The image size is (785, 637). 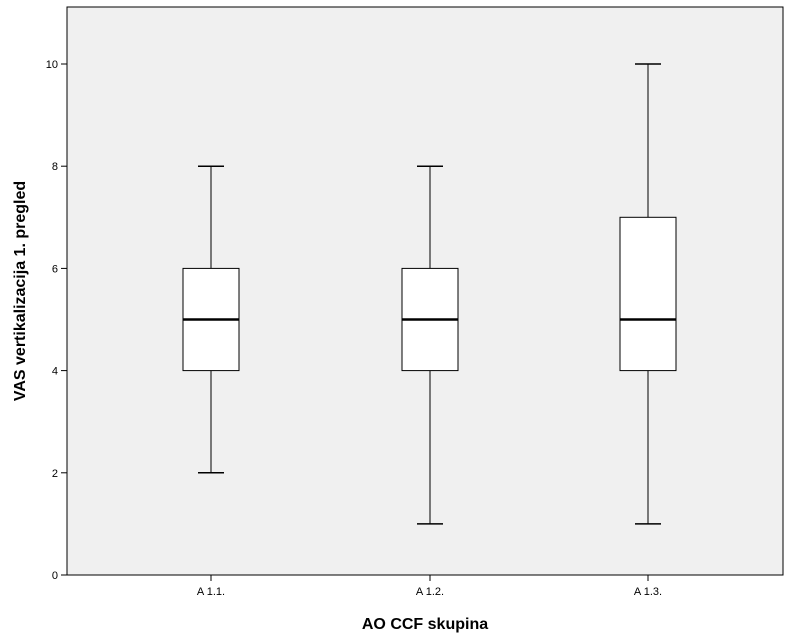 I want to click on y-tick-label: 0, so click(x=55, y=576).